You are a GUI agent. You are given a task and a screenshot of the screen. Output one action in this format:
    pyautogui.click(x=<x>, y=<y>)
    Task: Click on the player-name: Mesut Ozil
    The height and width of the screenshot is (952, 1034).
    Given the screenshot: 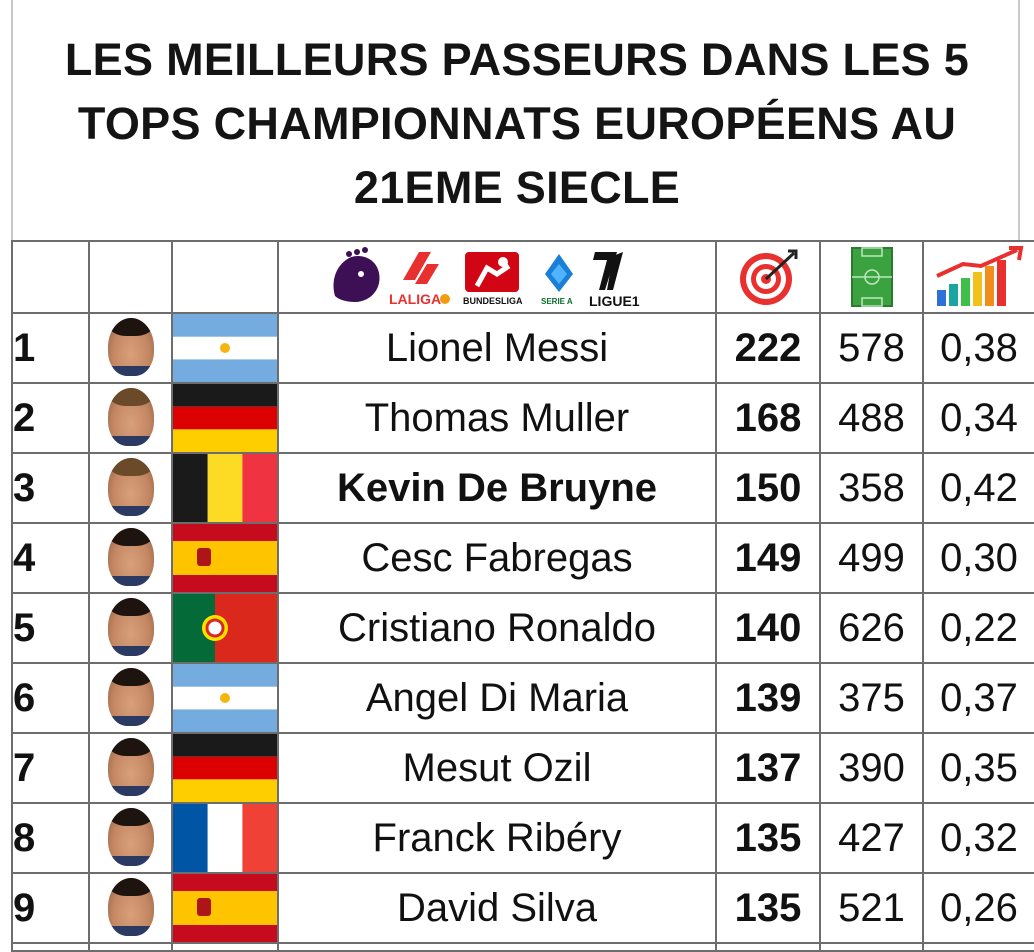 What is the action you would take?
    pyautogui.click(x=497, y=768)
    